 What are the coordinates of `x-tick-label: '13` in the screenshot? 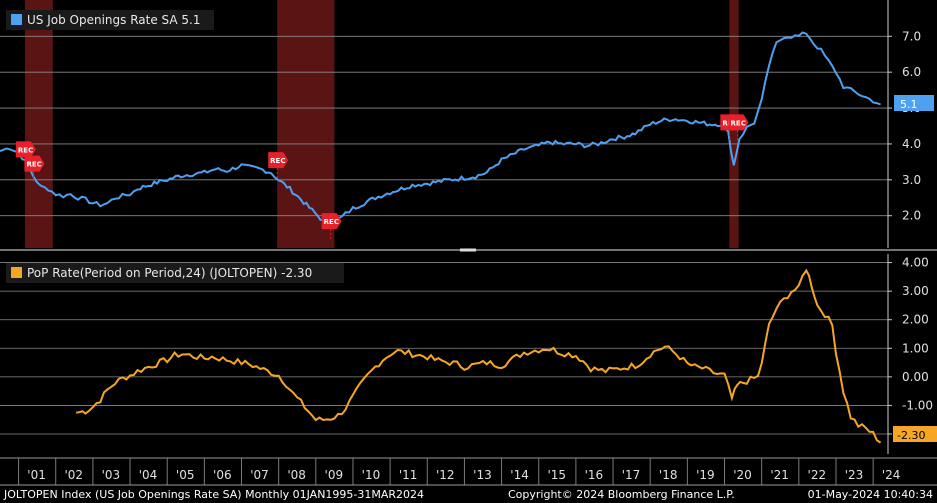 It's located at (482, 475).